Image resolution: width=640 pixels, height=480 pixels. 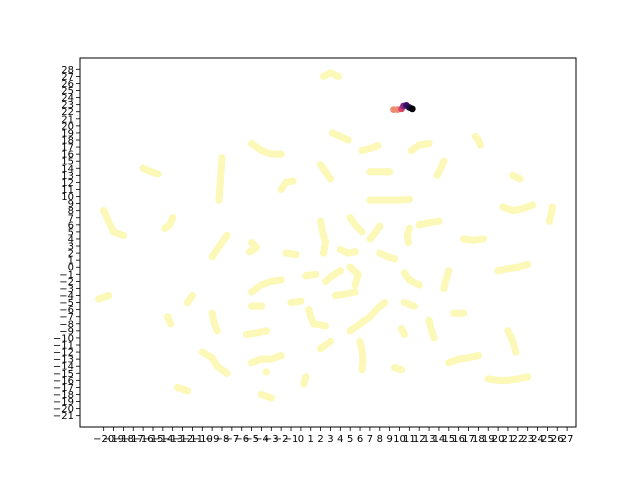 What do you see at coordinates (291, 439) in the screenshot?
I see `x-tick-label: −1` at bounding box center [291, 439].